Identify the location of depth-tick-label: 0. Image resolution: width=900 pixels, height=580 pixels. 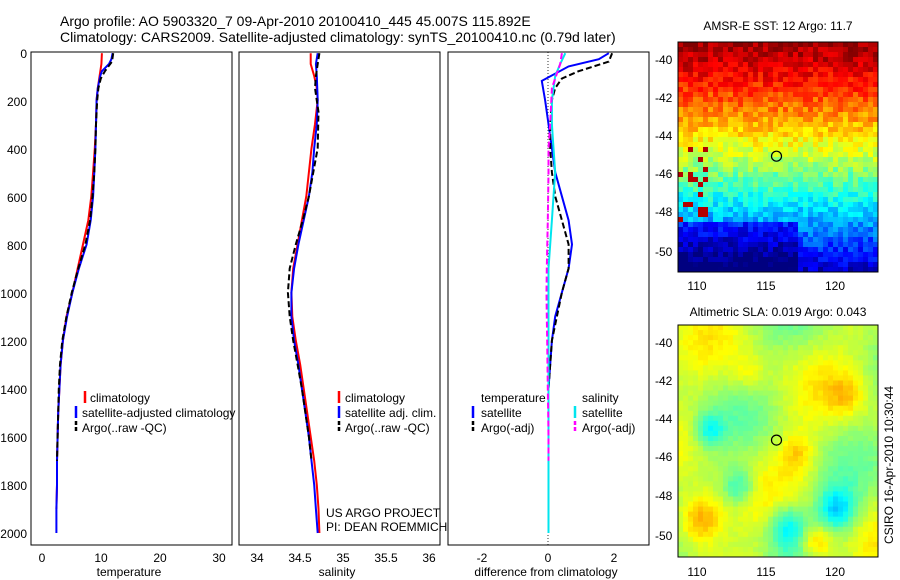
(23, 54).